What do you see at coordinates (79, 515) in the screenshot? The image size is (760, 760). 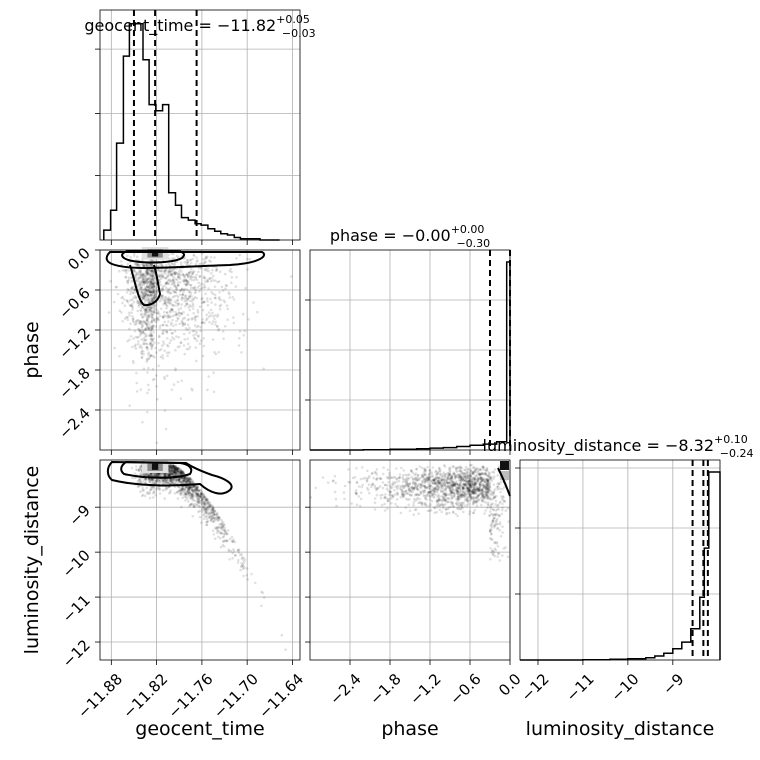 I see `luminosity-distance-ytick-label-0: −9` at bounding box center [79, 515].